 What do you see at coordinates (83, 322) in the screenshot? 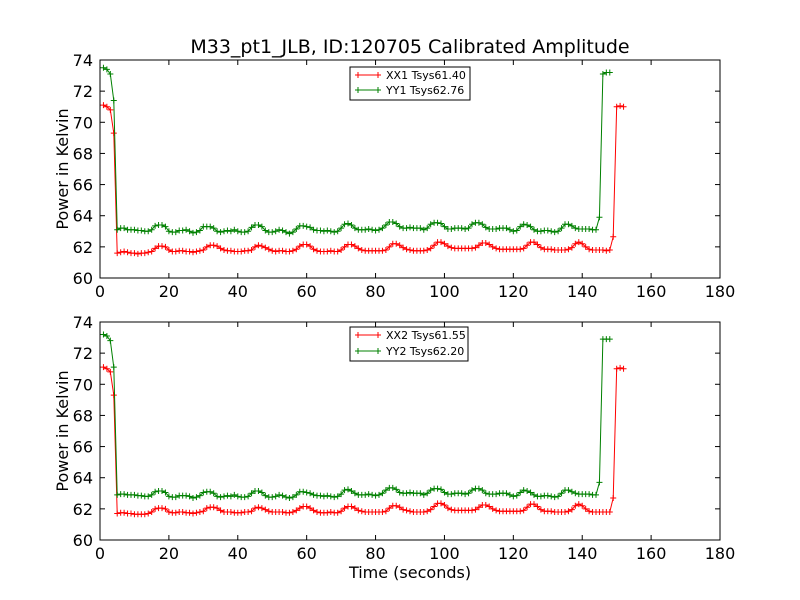
I see `y-tick-label: 74` at bounding box center [83, 322].